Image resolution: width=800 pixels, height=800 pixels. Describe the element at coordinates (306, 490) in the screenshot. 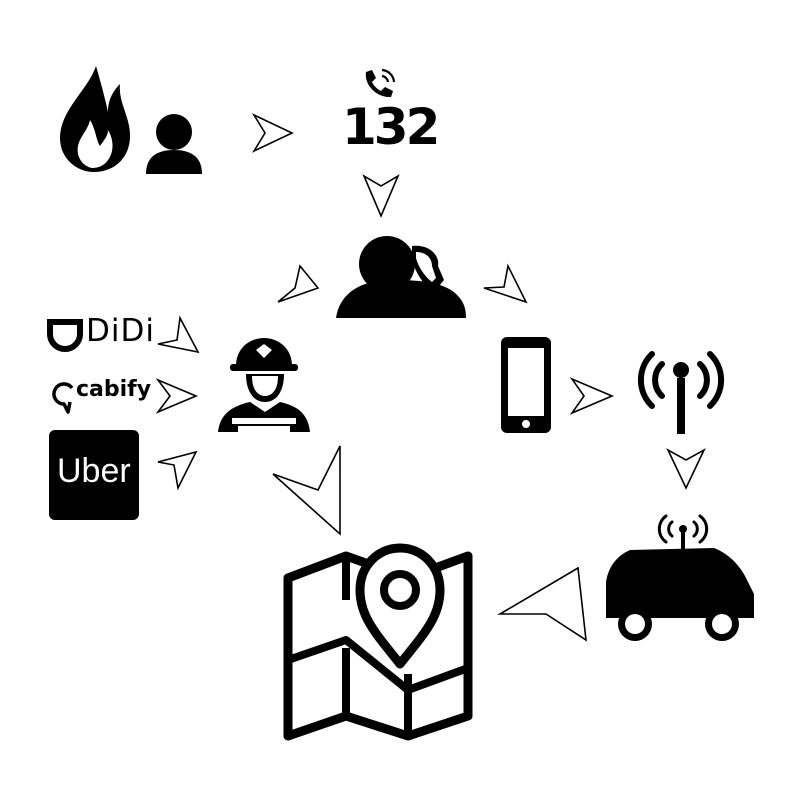

I see `arrow-firefighter-to-map` at that location.